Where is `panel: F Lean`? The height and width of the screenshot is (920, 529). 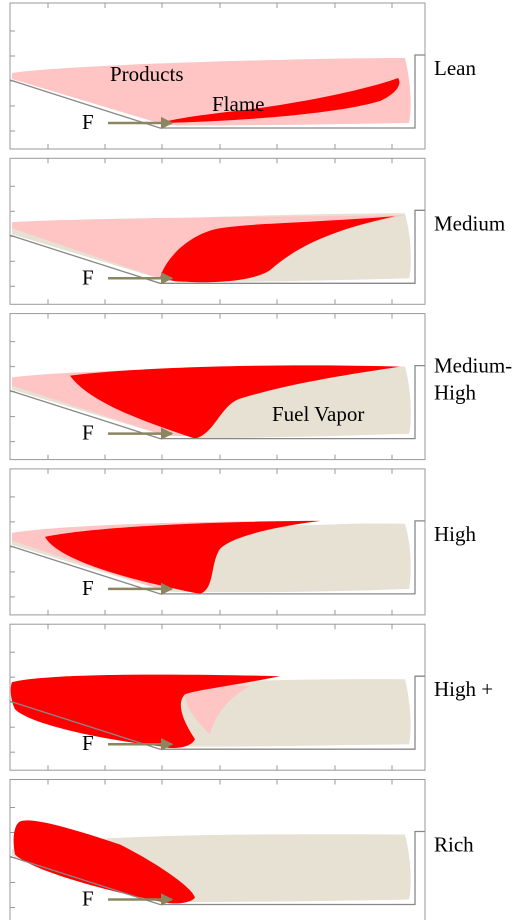
panel: F Lean is located at coordinates (242, 76).